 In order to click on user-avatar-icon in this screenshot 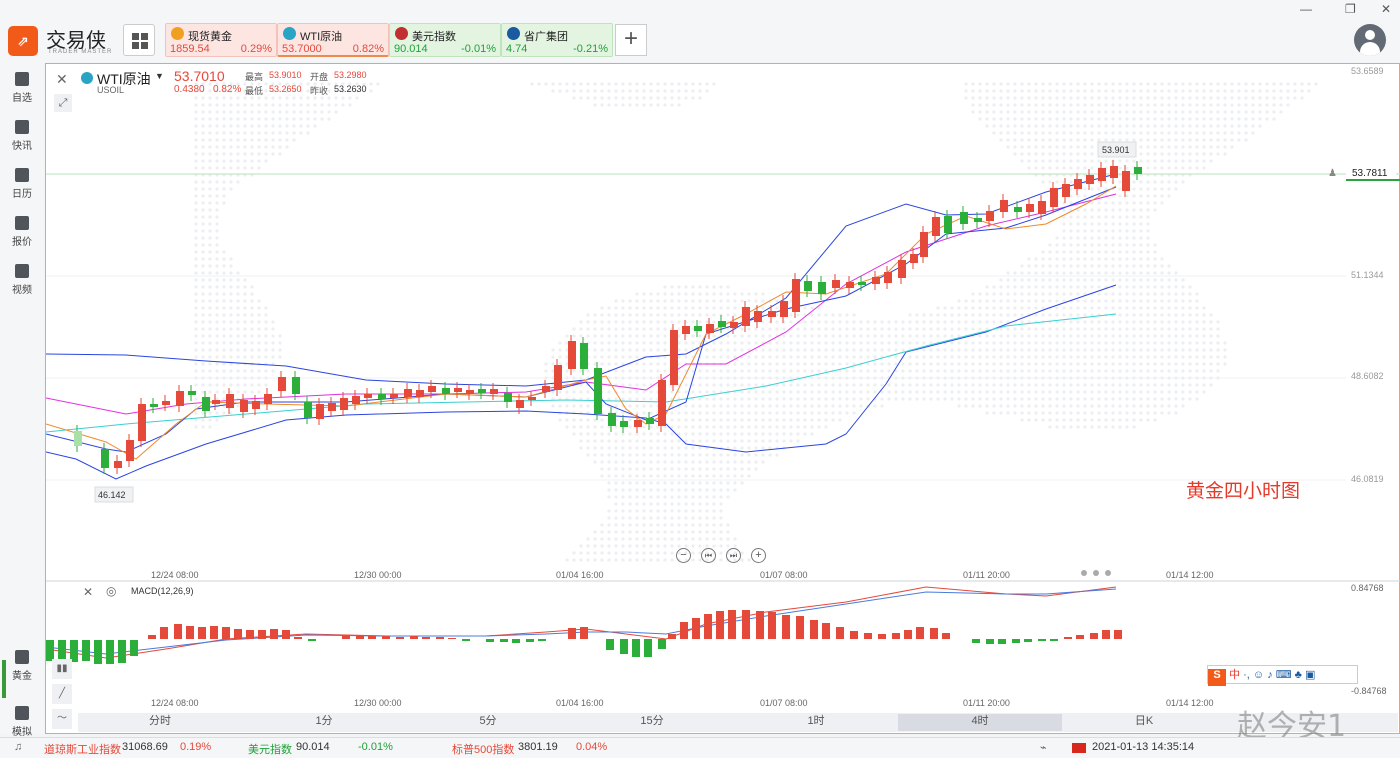, I will do `click(1370, 40)`.